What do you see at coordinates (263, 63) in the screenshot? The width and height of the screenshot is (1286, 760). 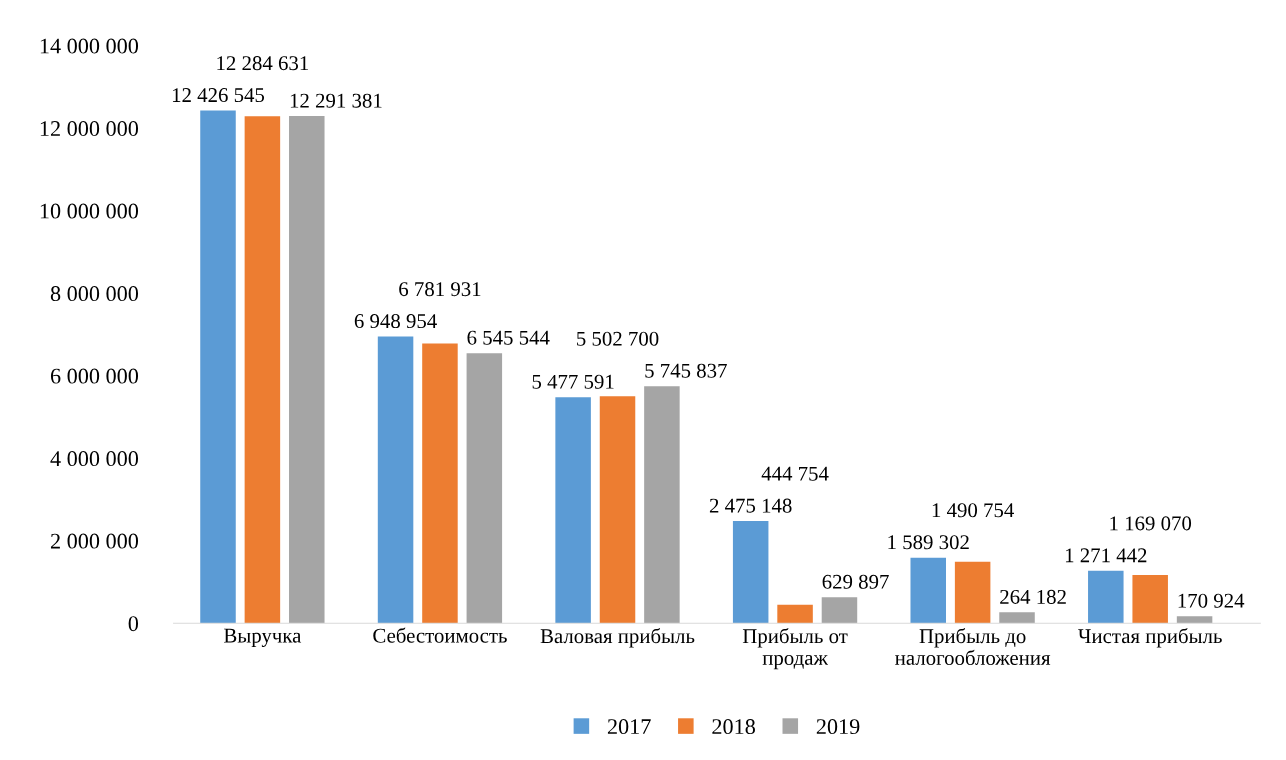 I see `text: 12 284 631` at bounding box center [263, 63].